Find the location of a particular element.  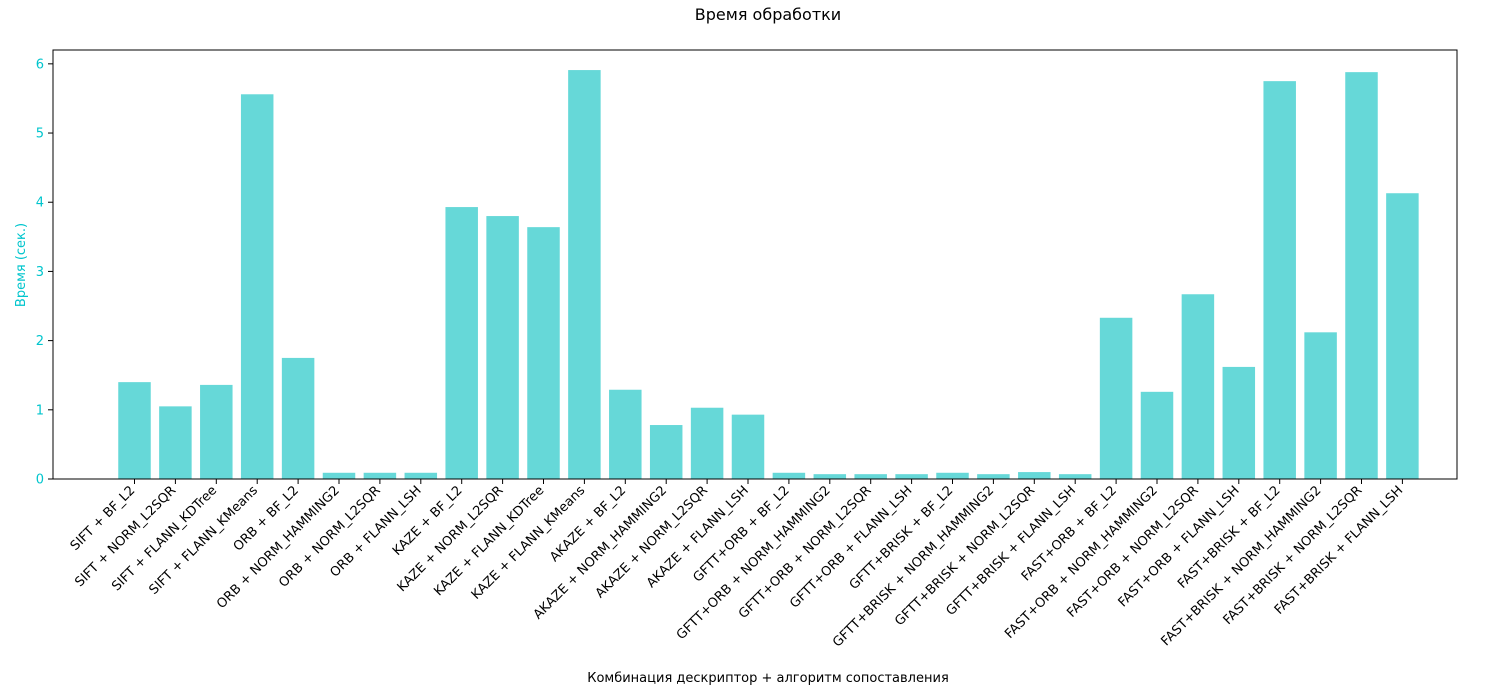

y-tick-label: 5 is located at coordinates (40, 134).